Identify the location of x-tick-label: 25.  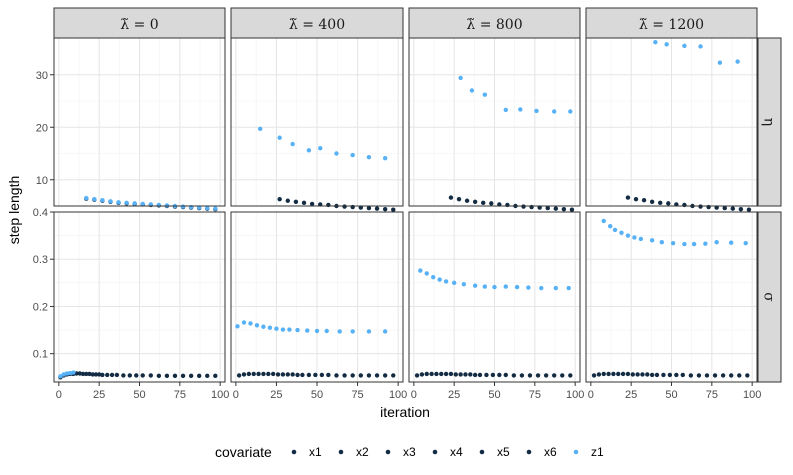
(454, 395).